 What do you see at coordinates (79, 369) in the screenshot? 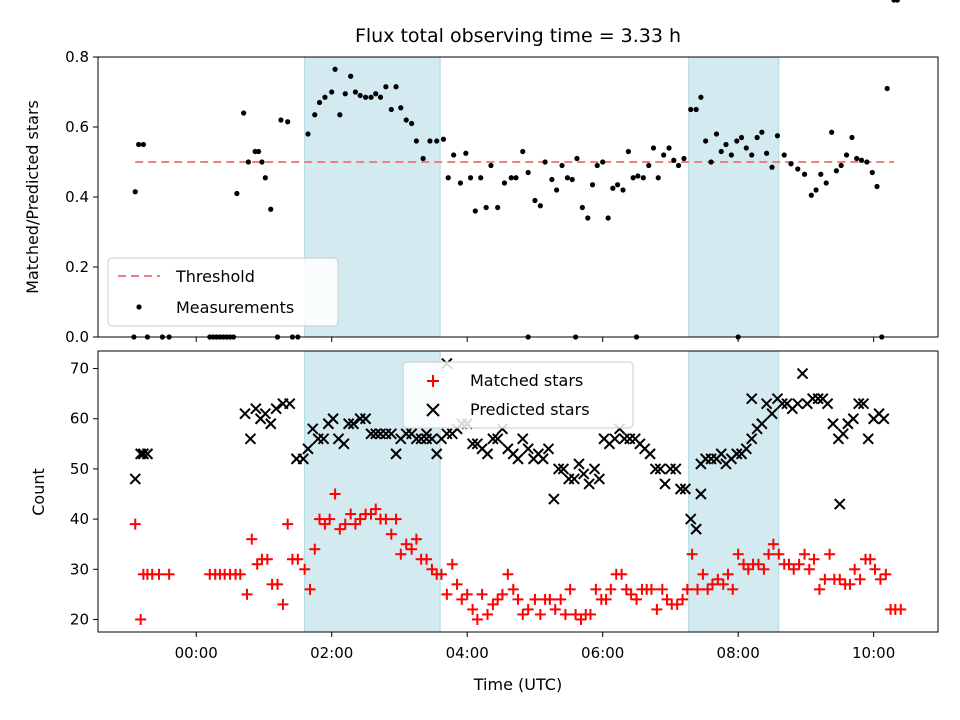
I see `bottom-y-tick-label: 70` at bounding box center [79, 369].